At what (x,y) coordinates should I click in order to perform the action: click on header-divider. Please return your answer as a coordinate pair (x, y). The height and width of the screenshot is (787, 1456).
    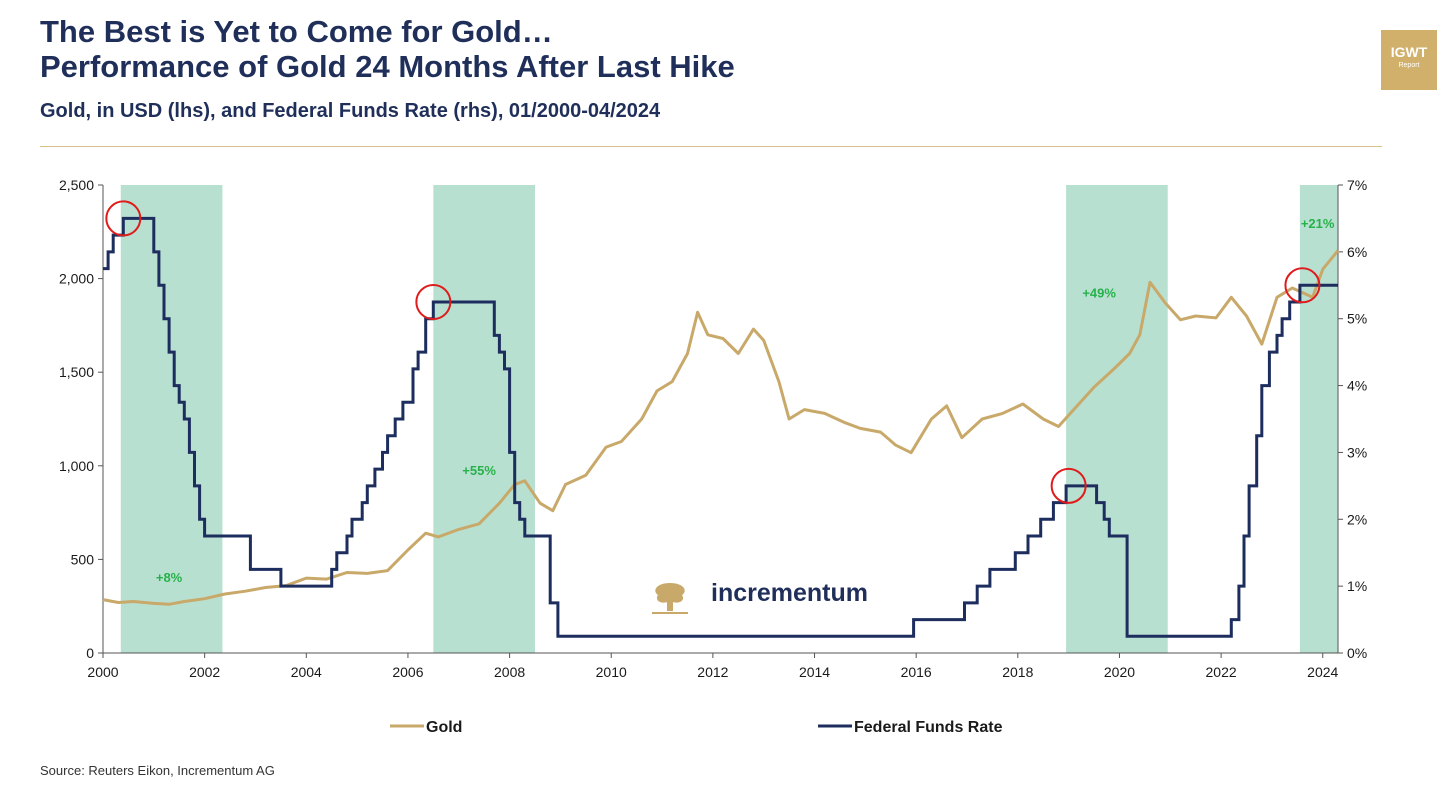
    Looking at the image, I should click on (711, 146).